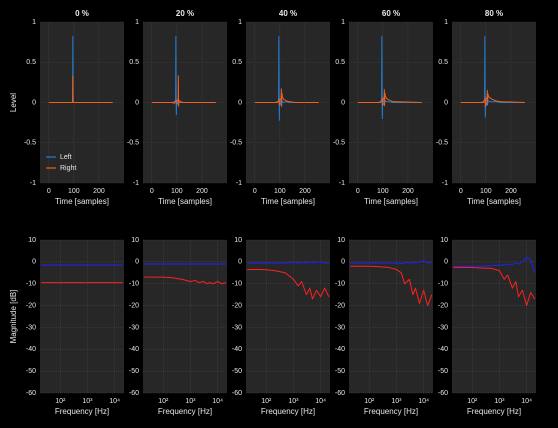 This screenshot has width=558, height=428. Describe the element at coordinates (13, 102) in the screenshot. I see `y-axis-label: Level` at that location.